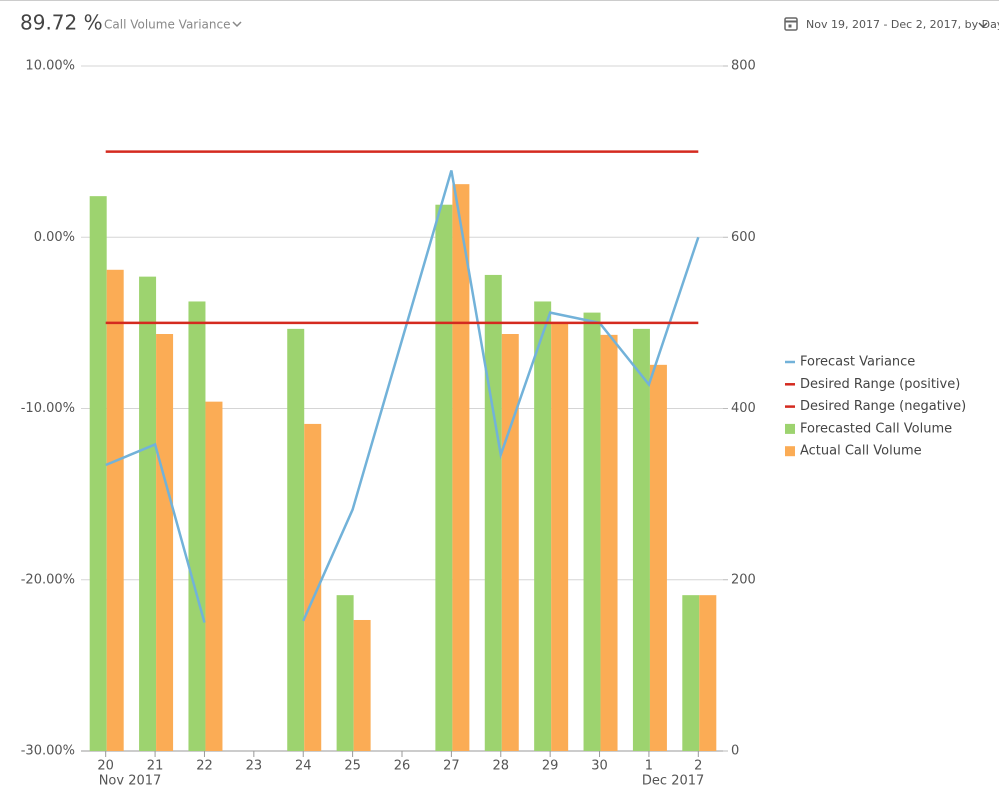 The image size is (999, 806). Describe the element at coordinates (500, 766) in the screenshot. I see `x-tick-label: 28` at that location.